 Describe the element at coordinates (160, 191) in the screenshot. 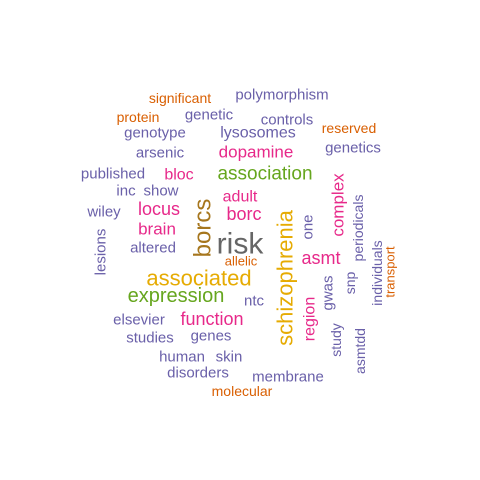

I see `word-show: show` at that location.